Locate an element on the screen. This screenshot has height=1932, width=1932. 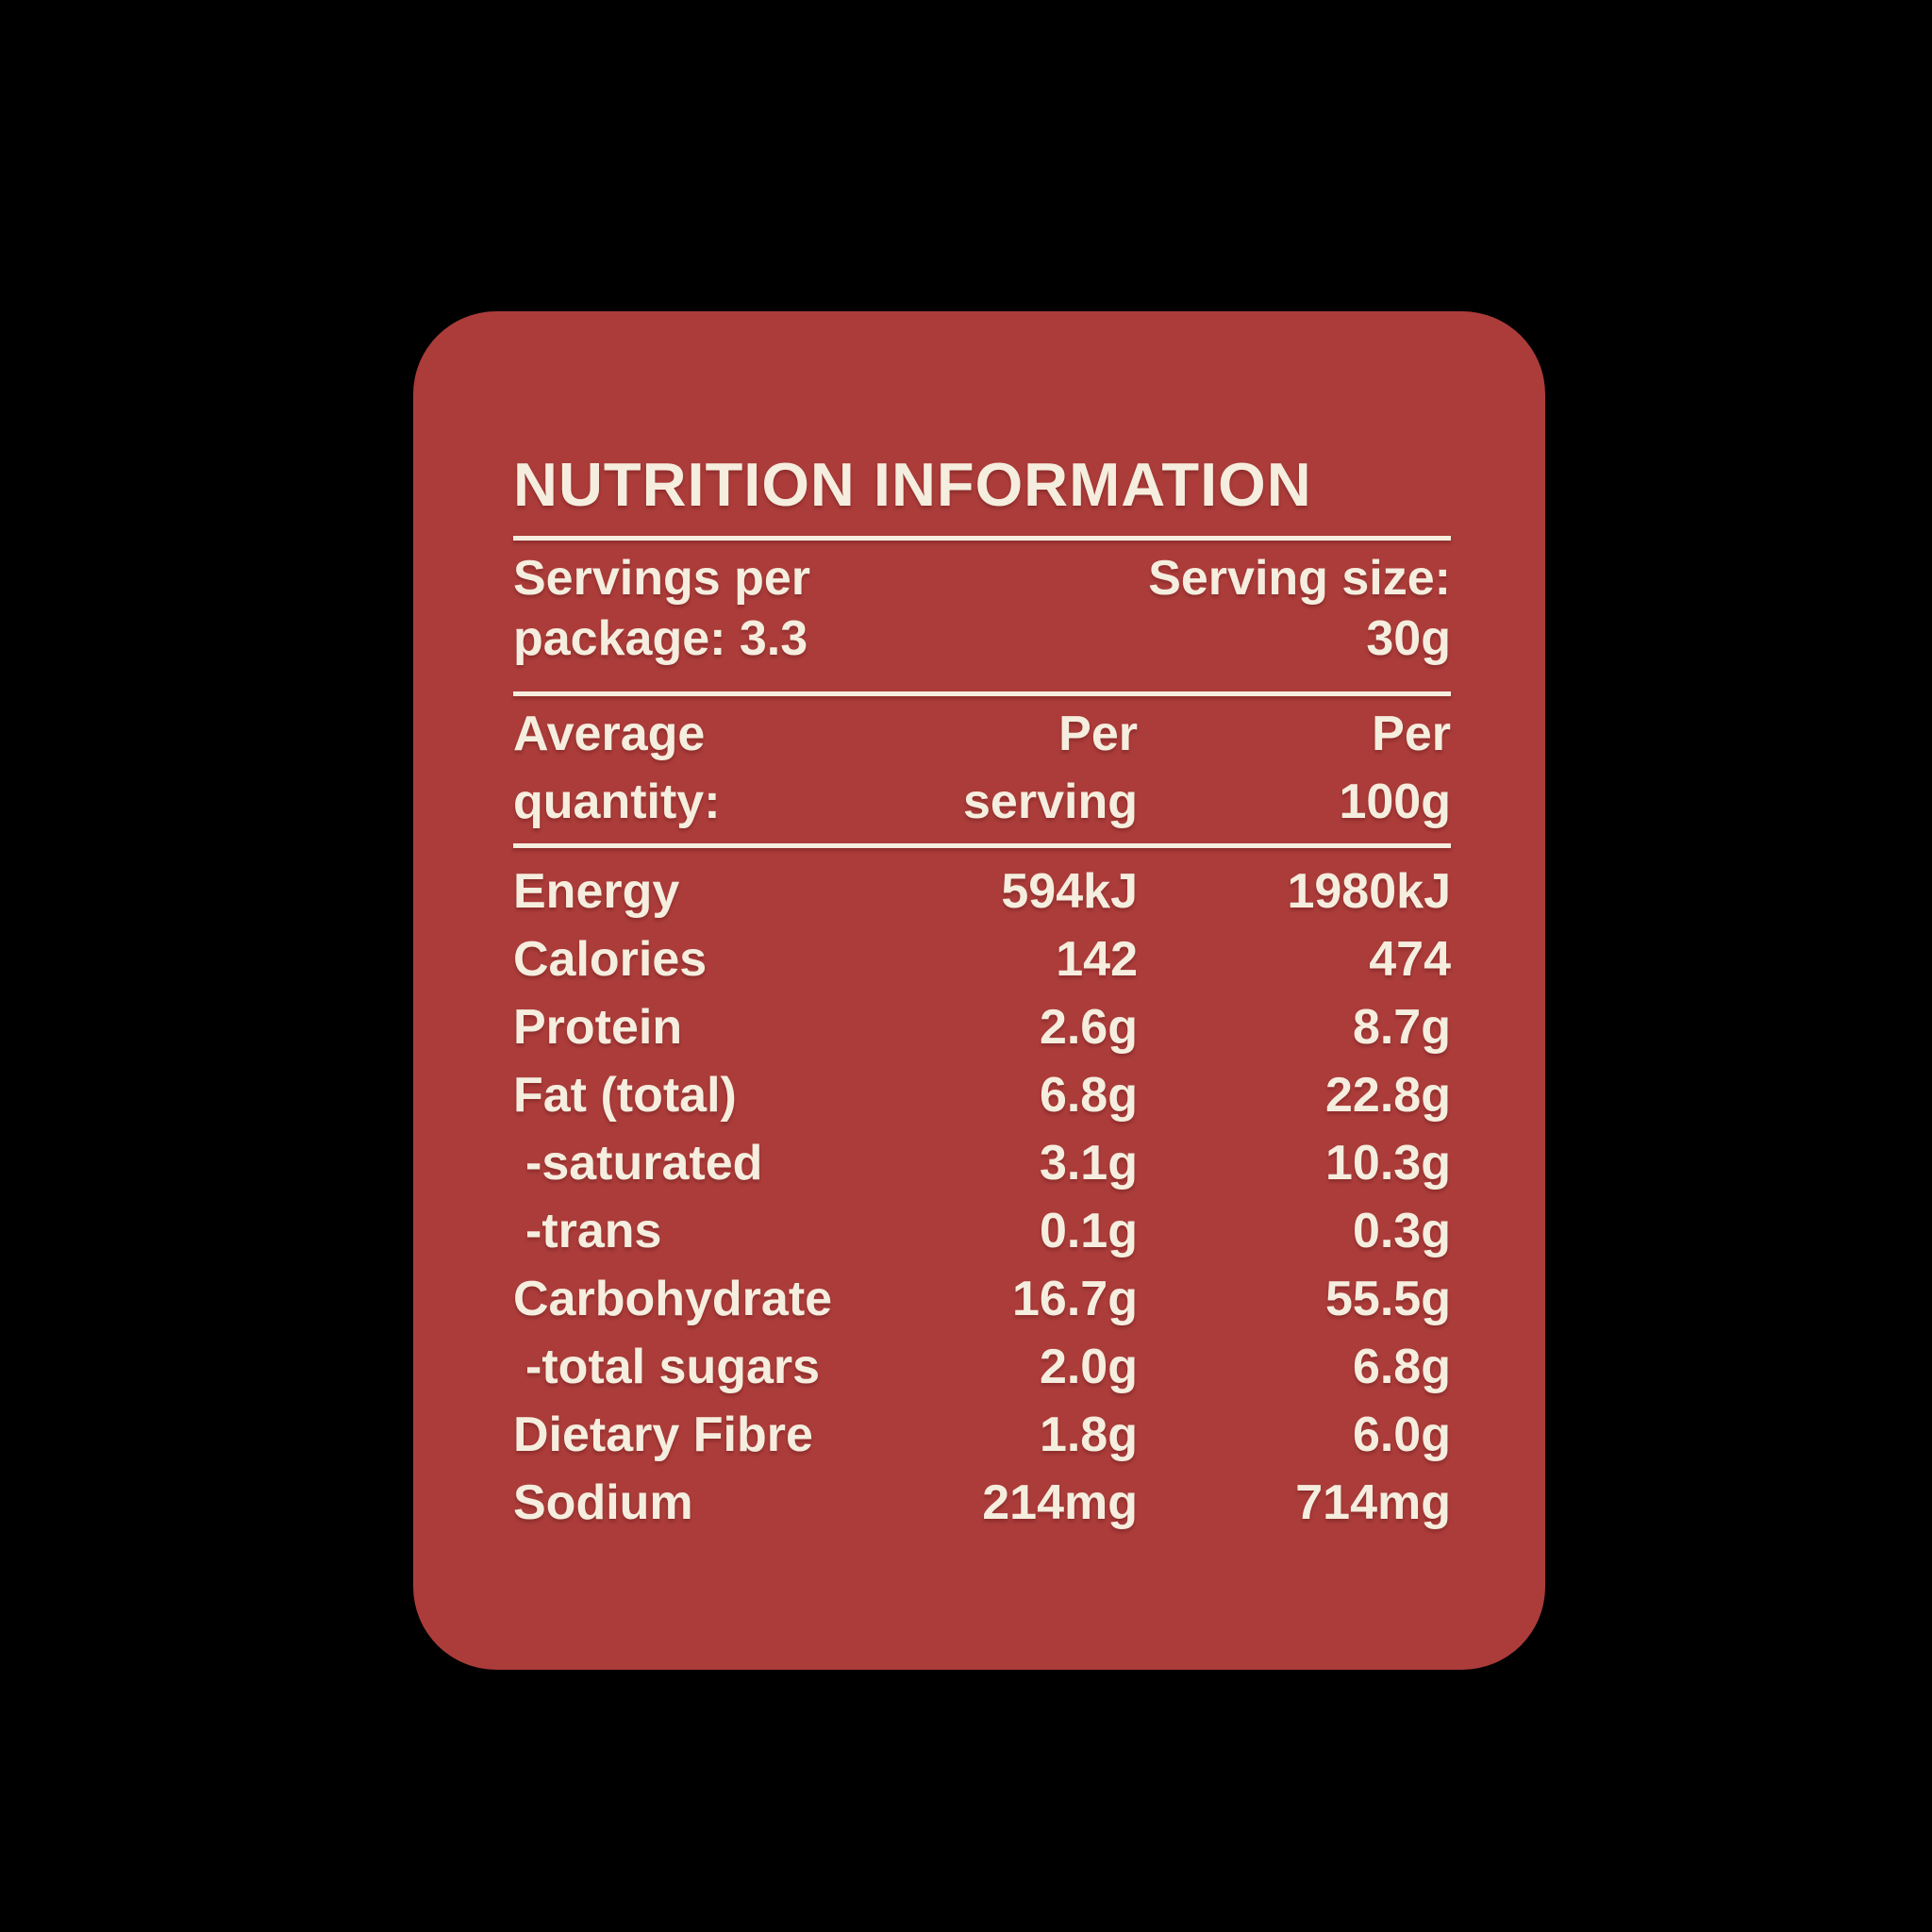
row-calories-label: Calories is located at coordinates (610, 959).